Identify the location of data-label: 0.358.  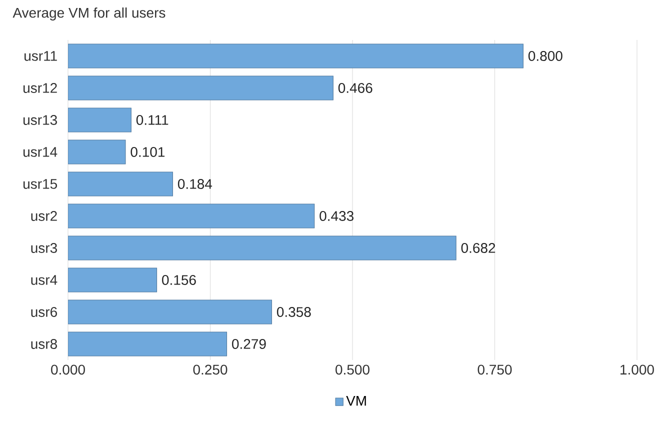
(293, 312).